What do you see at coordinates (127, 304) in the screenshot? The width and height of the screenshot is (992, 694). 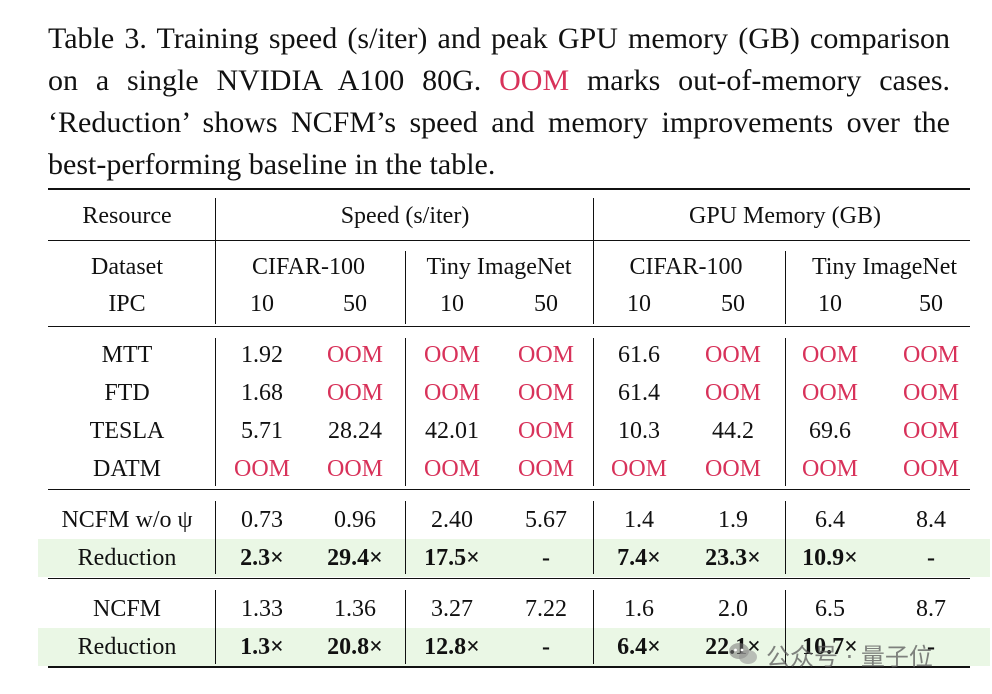 I see `ipc-header: IPC` at bounding box center [127, 304].